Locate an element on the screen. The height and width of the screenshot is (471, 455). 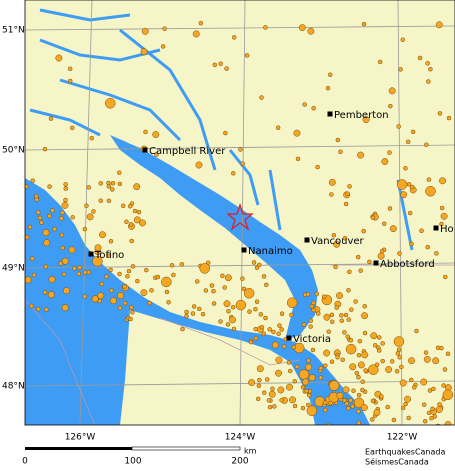
scale-label: 100 is located at coordinates (132, 462).